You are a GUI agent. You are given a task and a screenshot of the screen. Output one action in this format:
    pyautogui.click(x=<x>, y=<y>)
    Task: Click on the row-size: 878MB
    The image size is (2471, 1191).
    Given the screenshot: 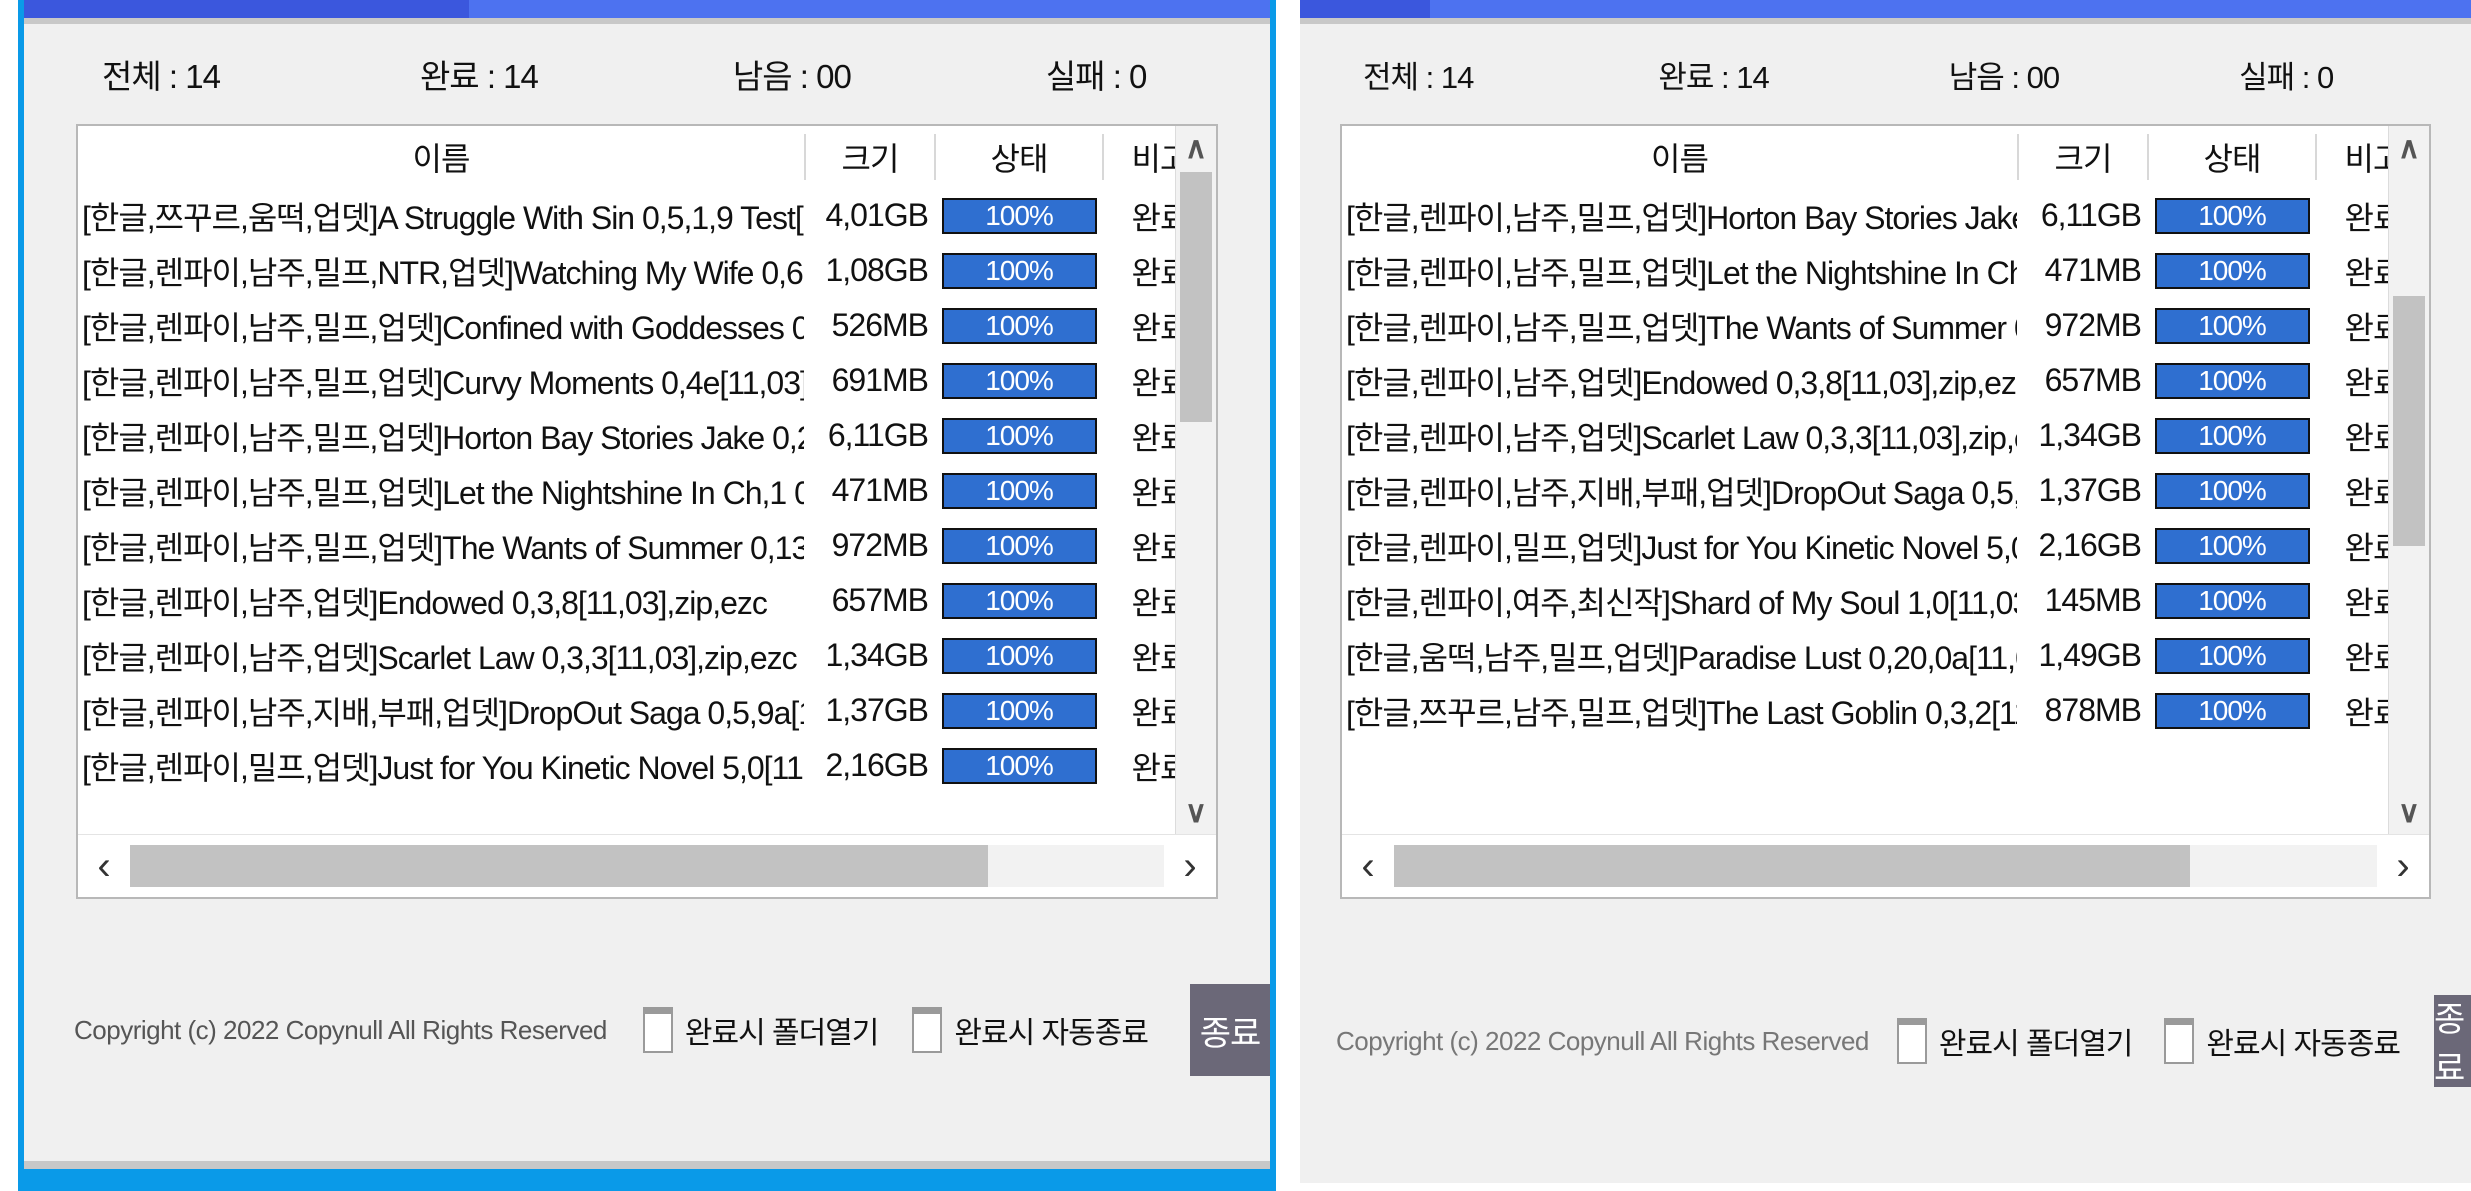 What is the action you would take?
    pyautogui.click(x=2093, y=710)
    